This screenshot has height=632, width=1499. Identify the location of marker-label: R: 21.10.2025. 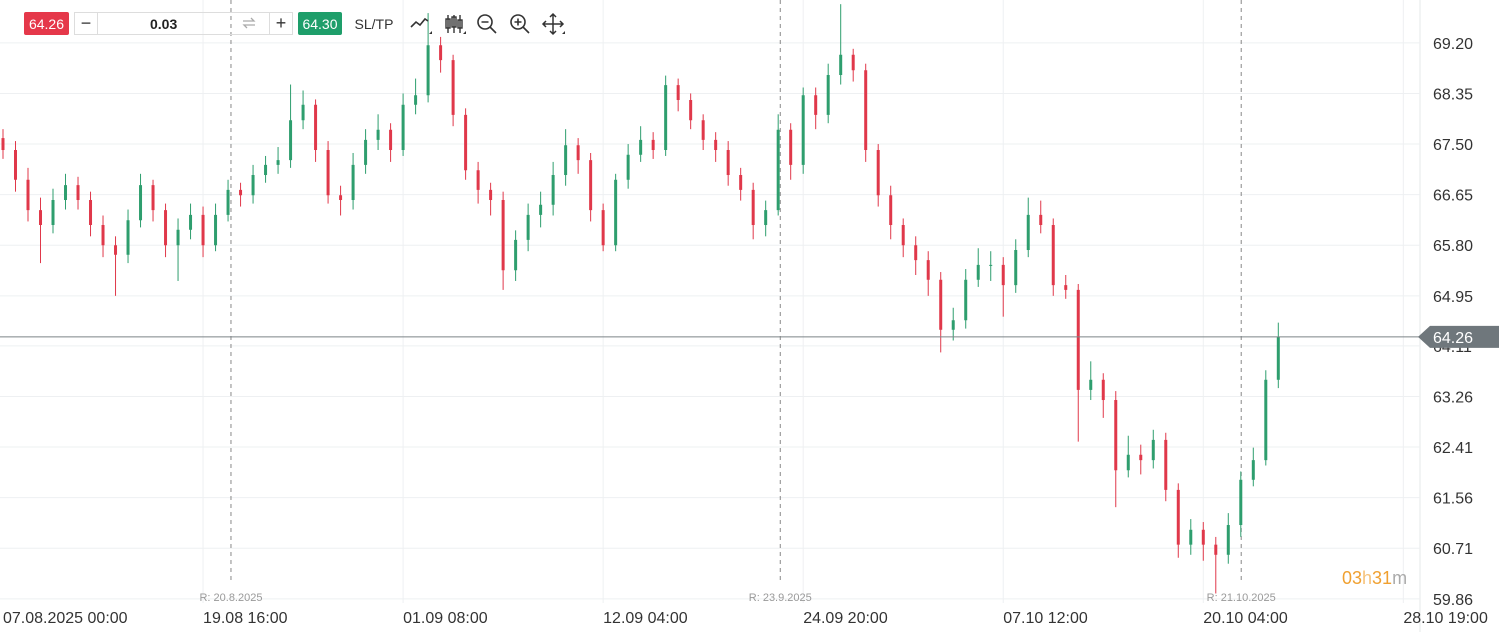
(1241, 598).